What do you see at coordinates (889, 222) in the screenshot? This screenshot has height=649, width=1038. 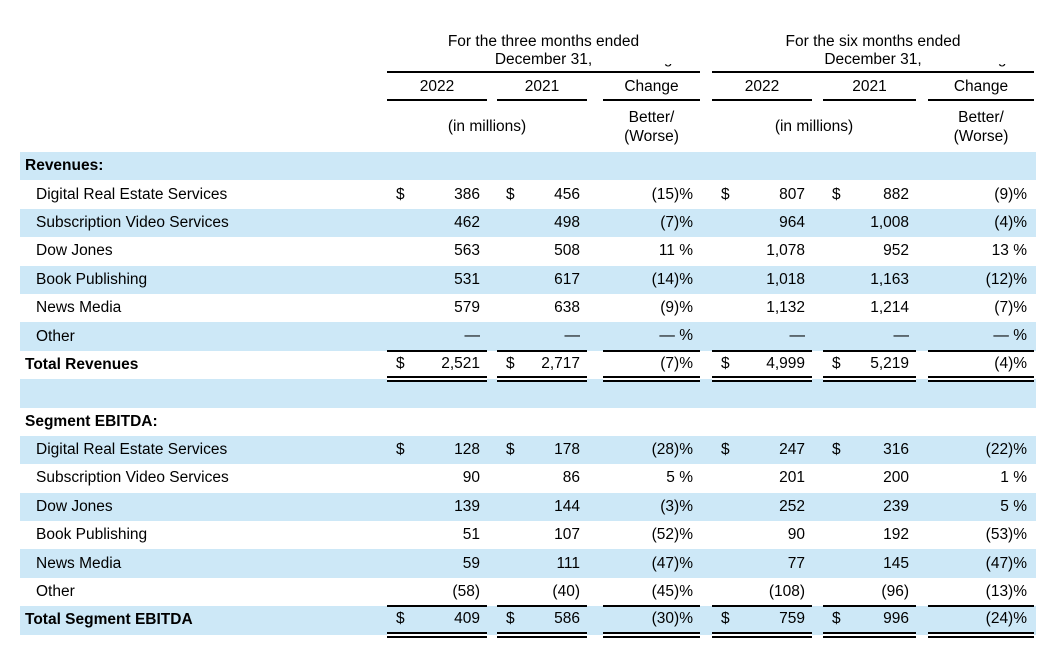 I see `value-cell: 1,008` at bounding box center [889, 222].